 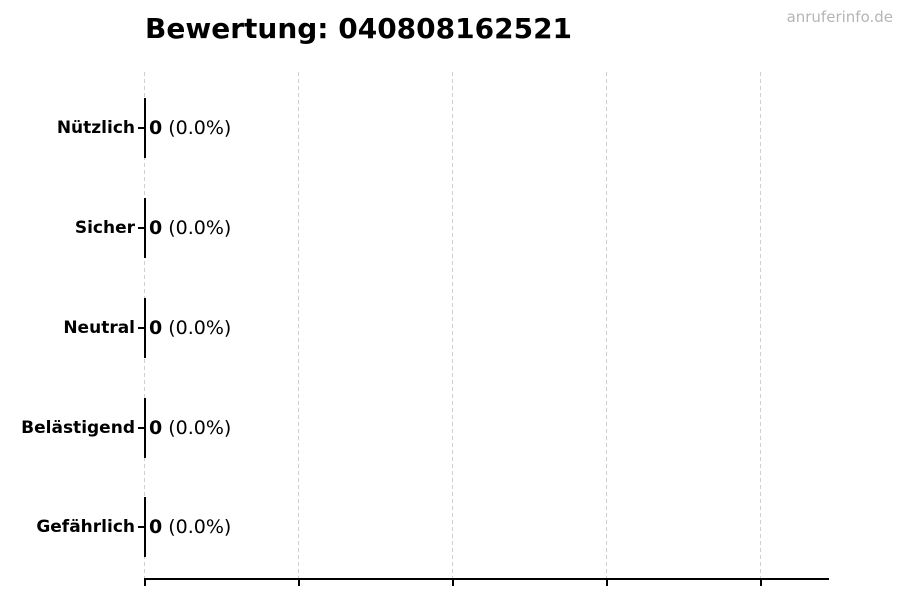 What do you see at coordinates (359, 28) in the screenshot?
I see `chart-title: Bewertung: 040808162521` at bounding box center [359, 28].